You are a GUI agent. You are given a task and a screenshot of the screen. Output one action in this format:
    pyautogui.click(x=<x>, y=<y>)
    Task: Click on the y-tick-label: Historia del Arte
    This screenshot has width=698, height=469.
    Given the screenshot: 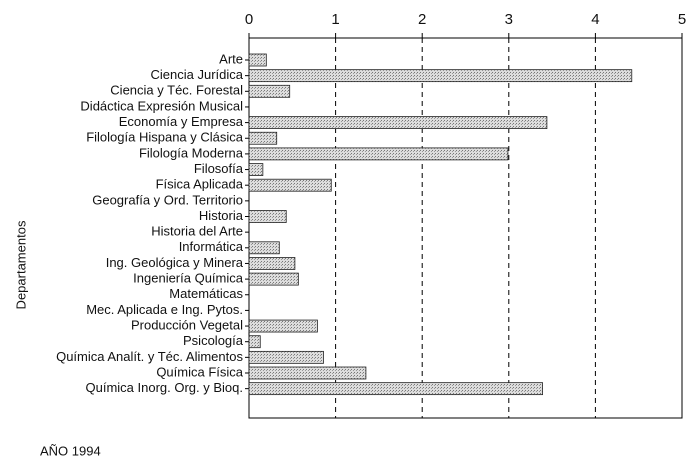 What is the action you would take?
    pyautogui.click(x=197, y=231)
    